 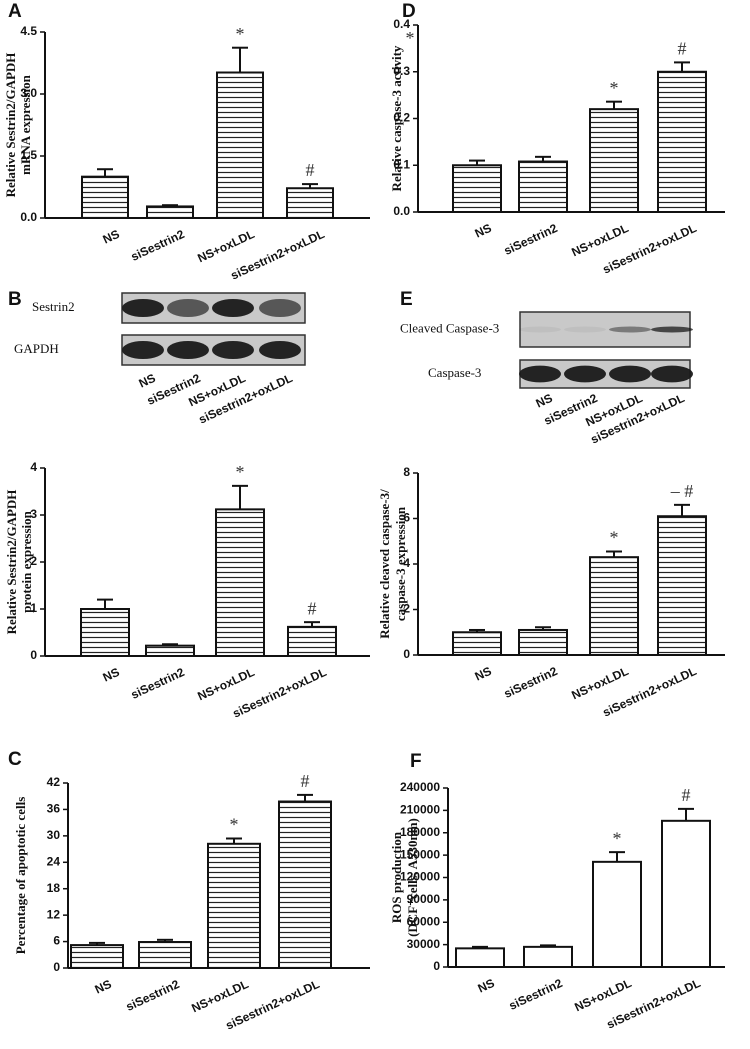 What do you see at coordinates (410, 38) in the screenshot?
I see `corner-mark: *` at bounding box center [410, 38].